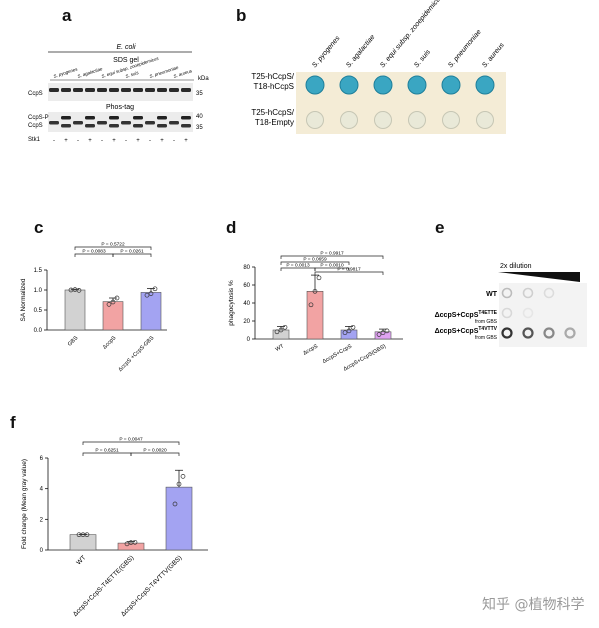 Image resolution: width=599 pixels, height=628 pixels. Describe the element at coordinates (126, 60) in the screenshot. I see `sds-gel-label: SDS gel` at that location.